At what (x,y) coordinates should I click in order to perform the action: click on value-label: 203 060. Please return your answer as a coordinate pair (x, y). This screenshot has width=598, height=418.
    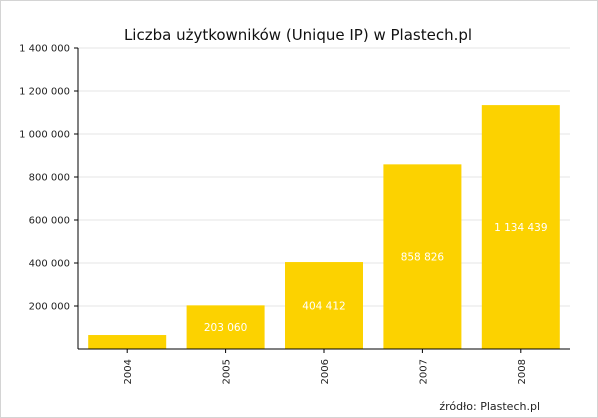
    Looking at the image, I should click on (225, 328).